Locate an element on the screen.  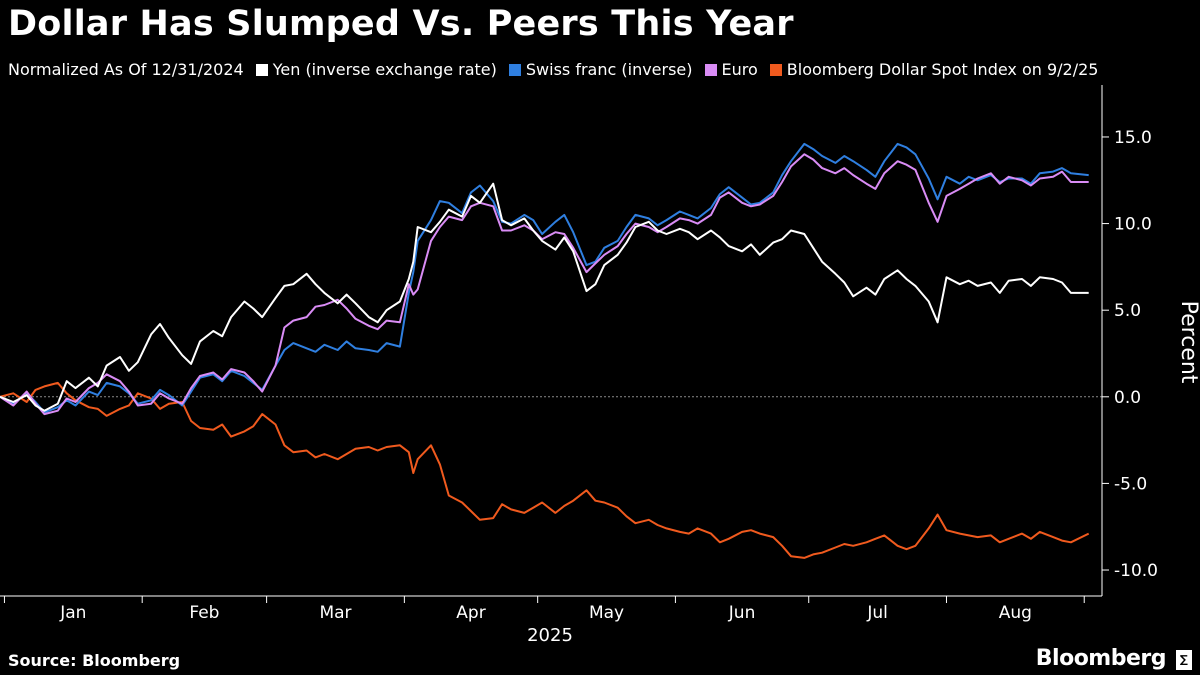
x-tick-label: Jun is located at coordinates (742, 613).